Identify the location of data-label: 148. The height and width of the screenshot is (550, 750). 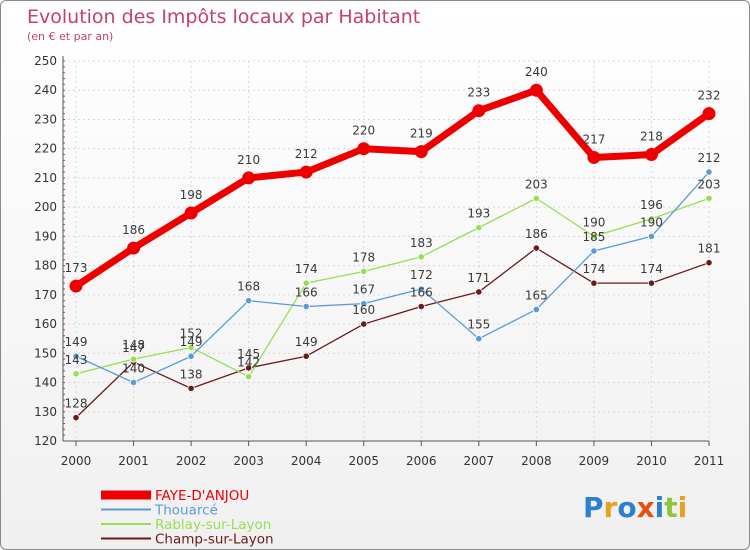
(133, 345).